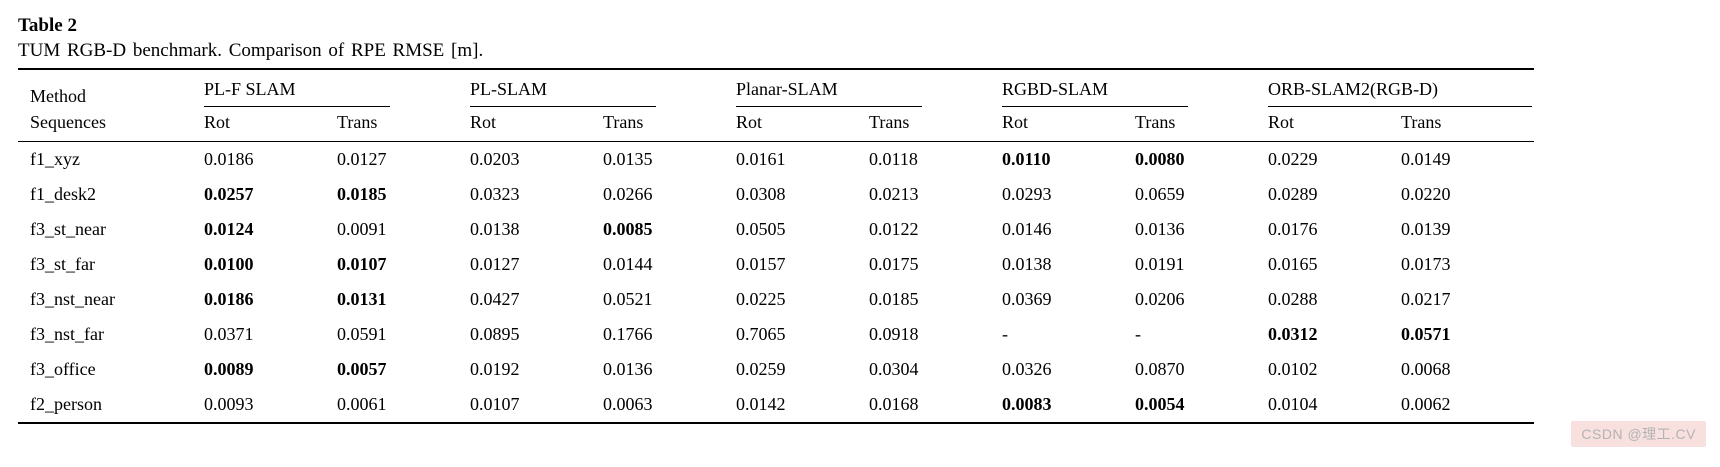 The height and width of the screenshot is (467, 1720). Describe the element at coordinates (63, 194) in the screenshot. I see `sequence-label: f1_desk2` at that location.